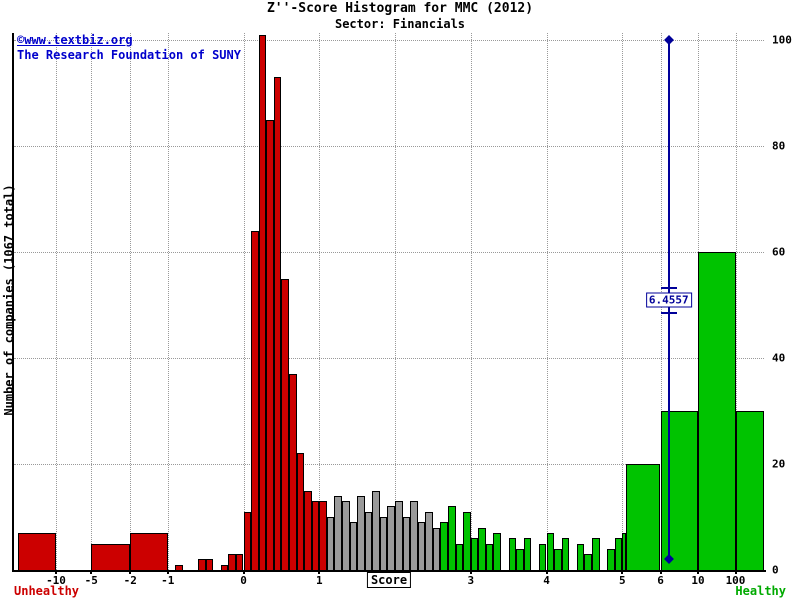 This screenshot has height=600, width=800. Describe the element at coordinates (760, 591) in the screenshot. I see `healthy-label: Healthy` at that location.